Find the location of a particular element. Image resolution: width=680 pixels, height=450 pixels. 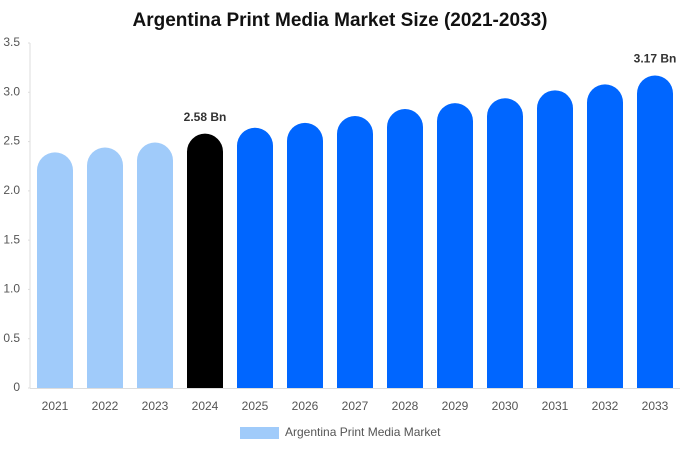

value-label: 2.58 Bn is located at coordinates (205, 117).